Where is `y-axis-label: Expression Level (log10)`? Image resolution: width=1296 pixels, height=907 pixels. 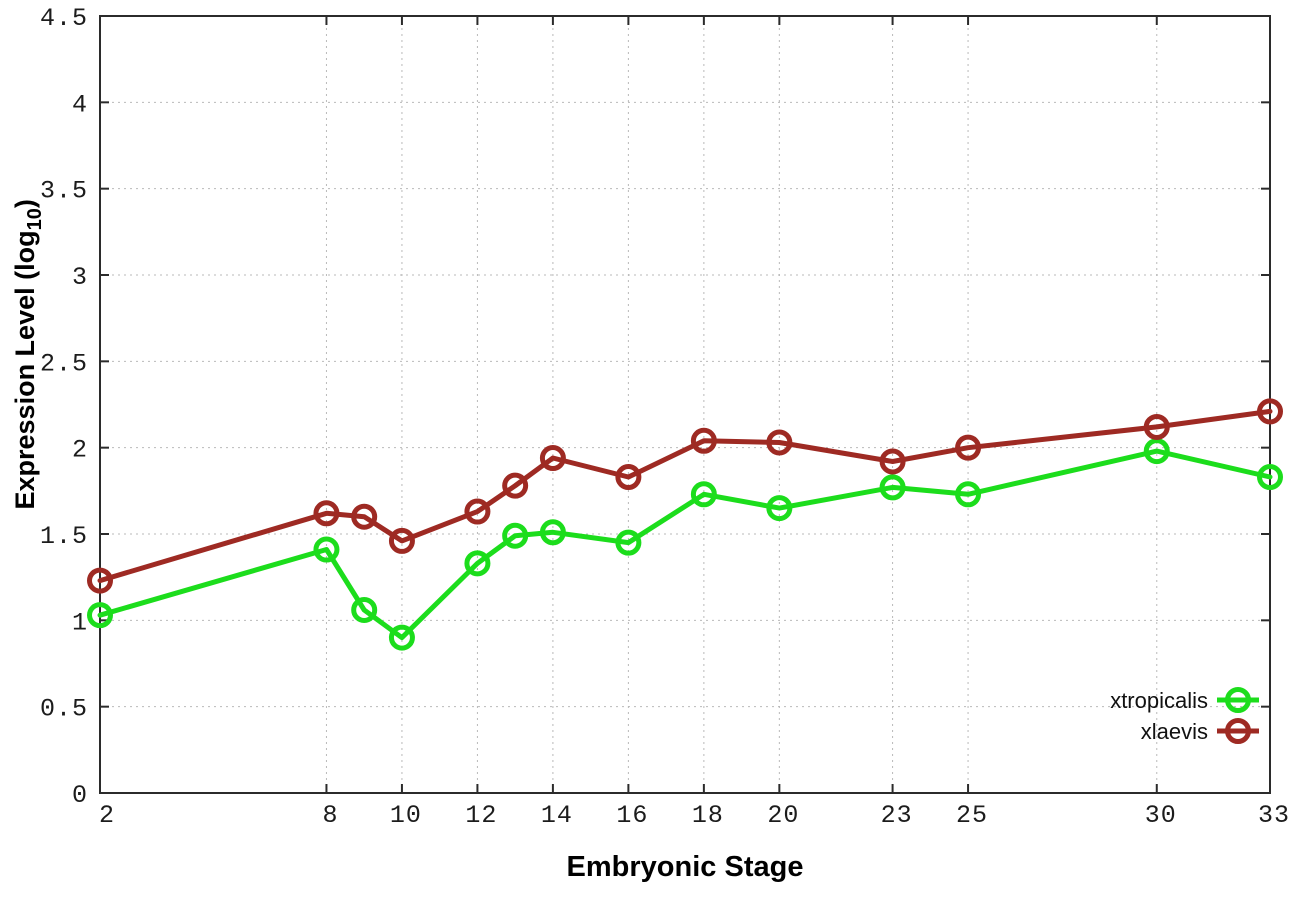 y-axis-label: Expression Level (log10) is located at coordinates (28, 354).